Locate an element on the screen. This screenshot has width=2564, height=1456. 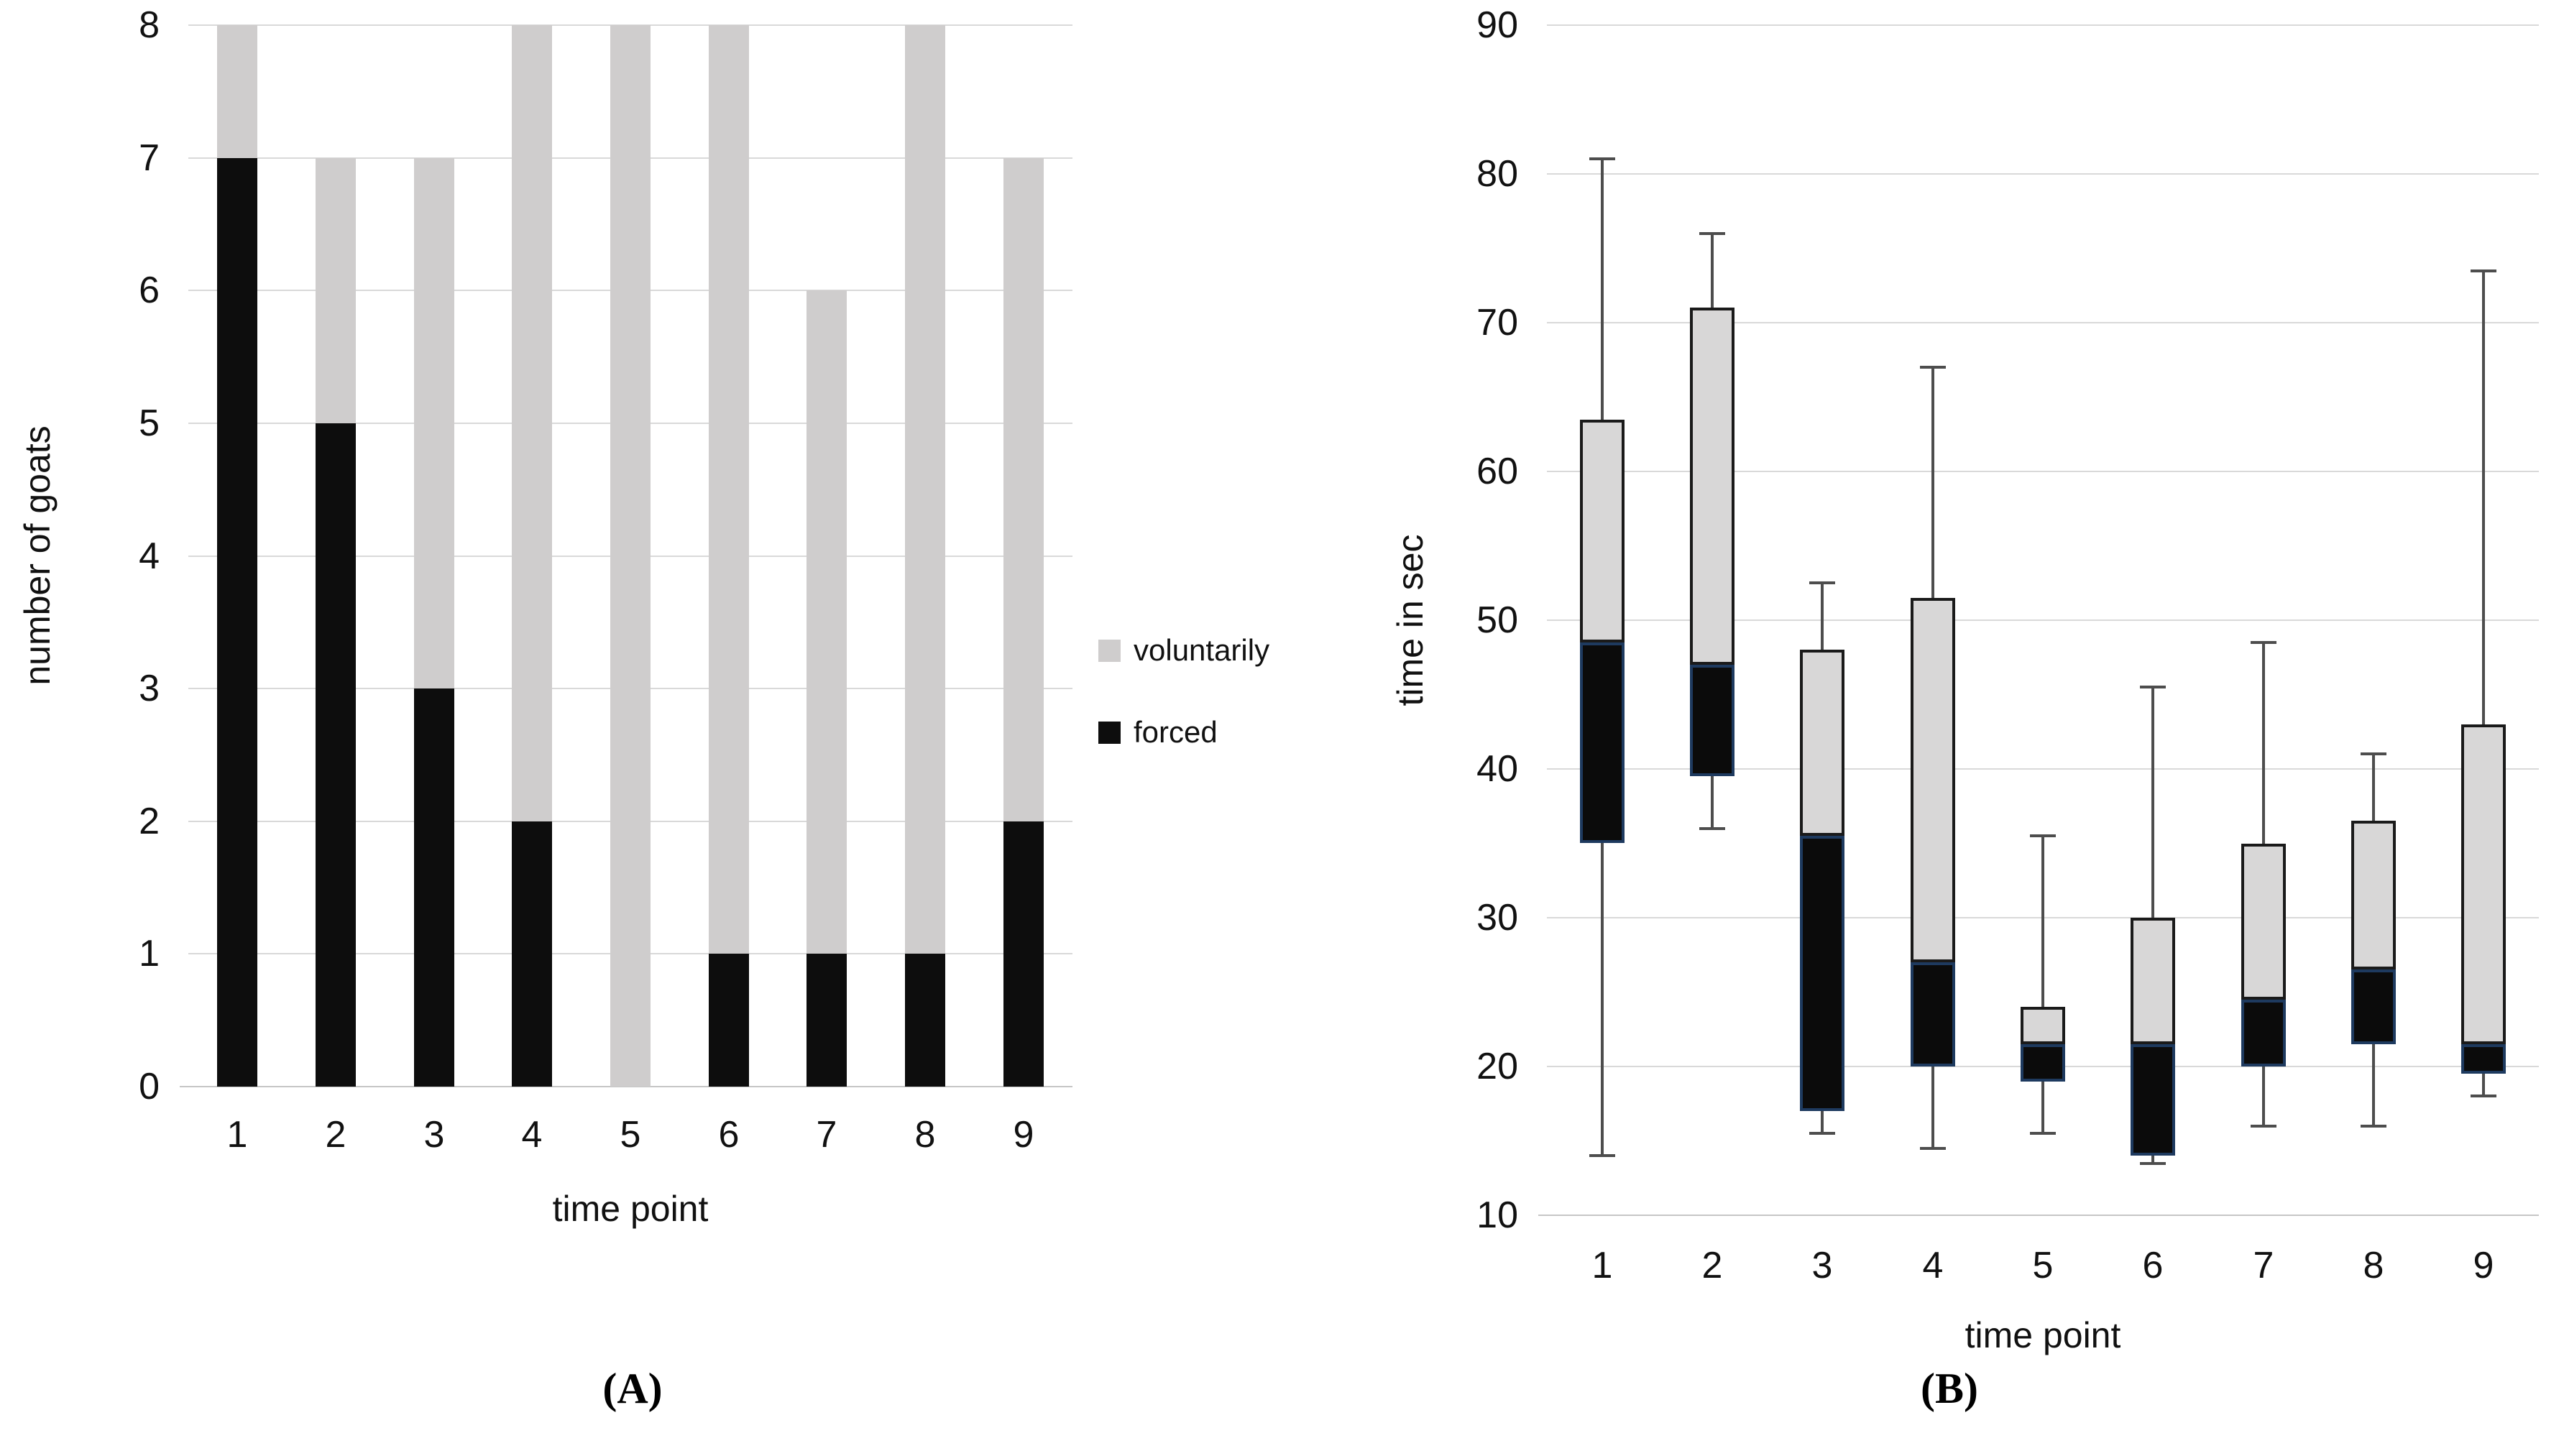
legend-item-forced: forced is located at coordinates (1158, 732).